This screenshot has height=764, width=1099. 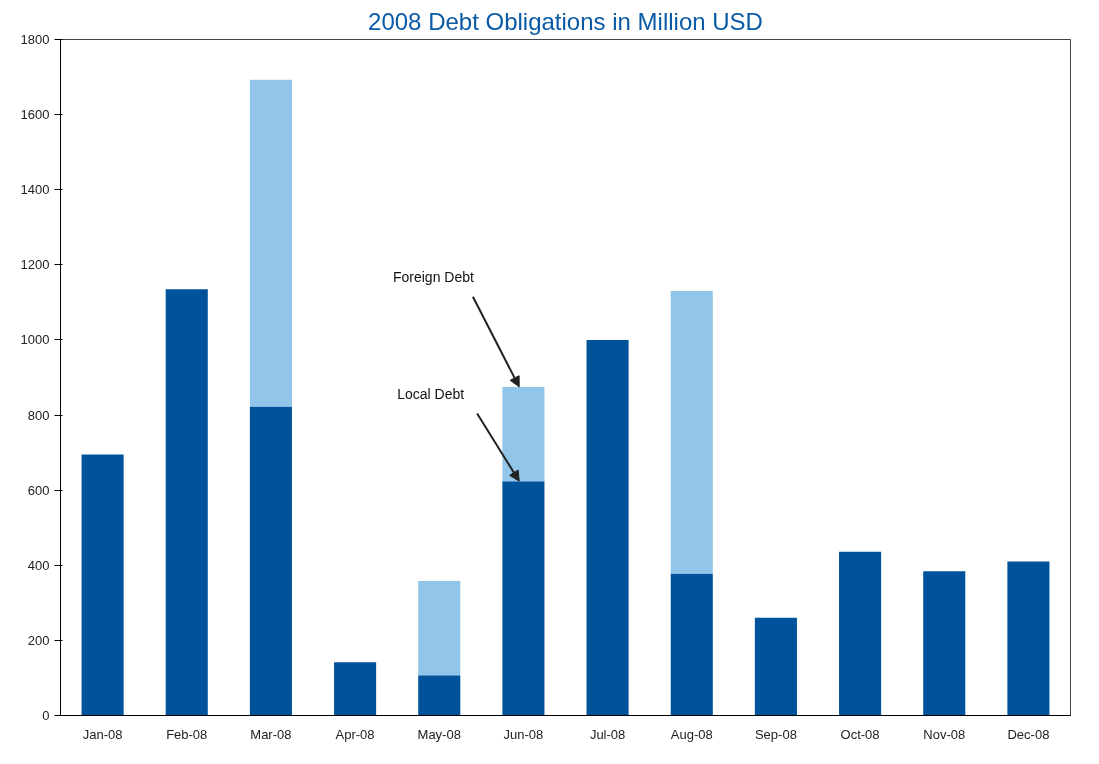 I want to click on y-tick-label: 400, so click(x=38, y=565).